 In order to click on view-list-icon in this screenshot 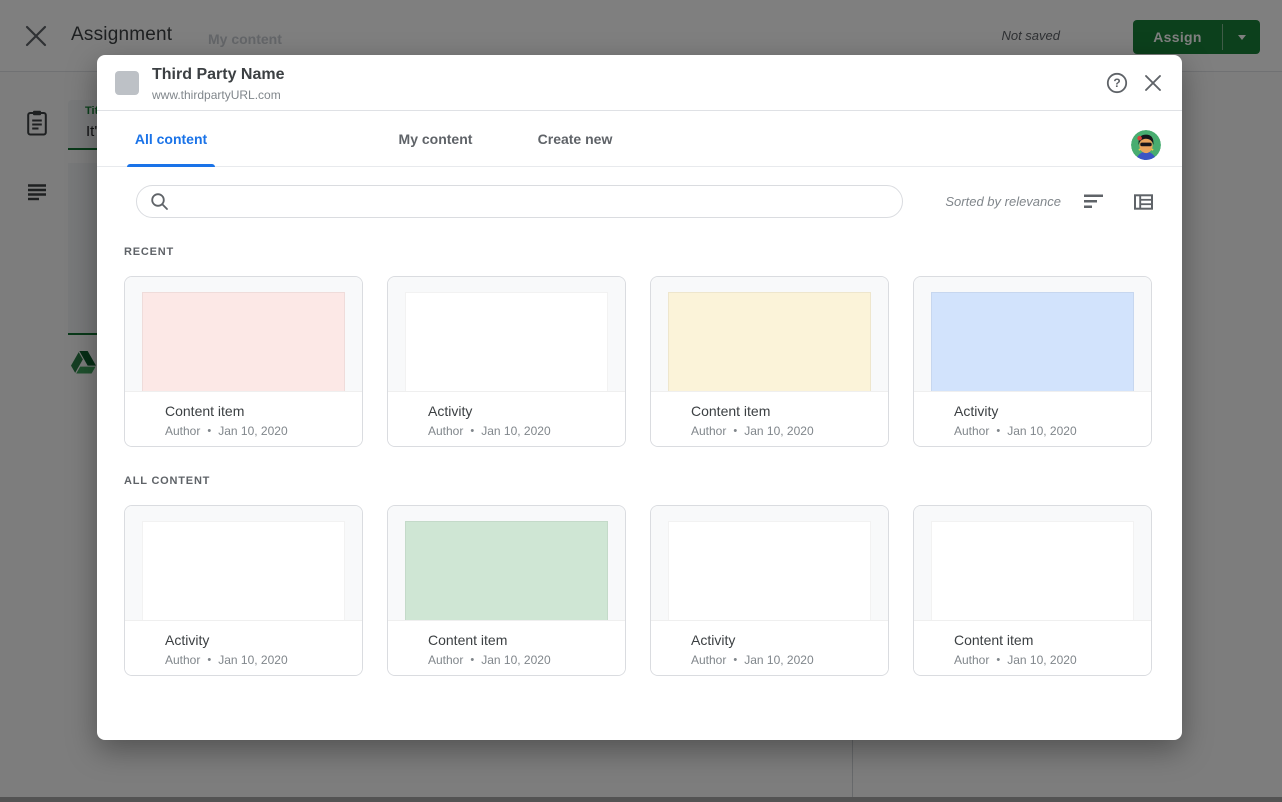, I will do `click(1143, 201)`.